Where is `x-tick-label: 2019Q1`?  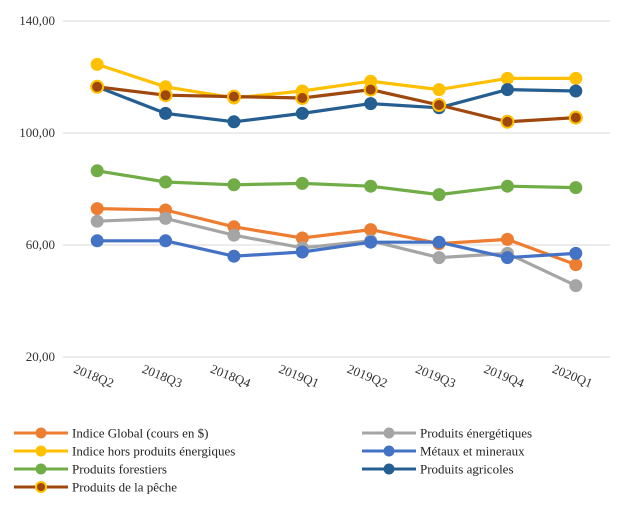 x-tick-label: 2019Q1 is located at coordinates (299, 376).